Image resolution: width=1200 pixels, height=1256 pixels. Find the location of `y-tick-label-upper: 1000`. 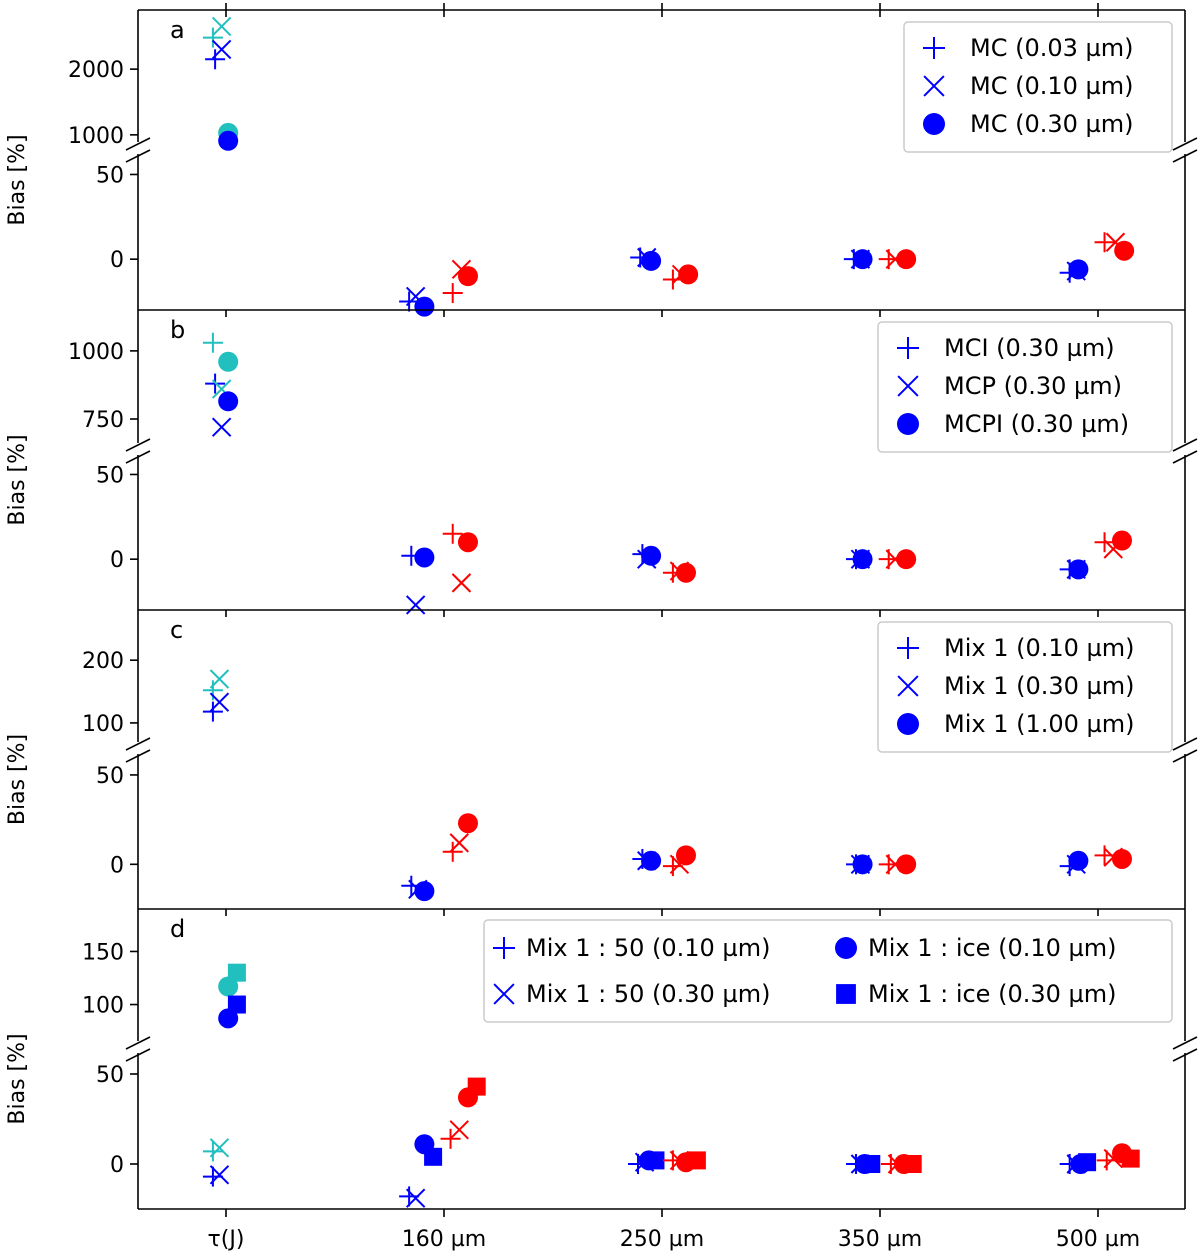

y-tick-label-upper: 1000 is located at coordinates (96, 352).